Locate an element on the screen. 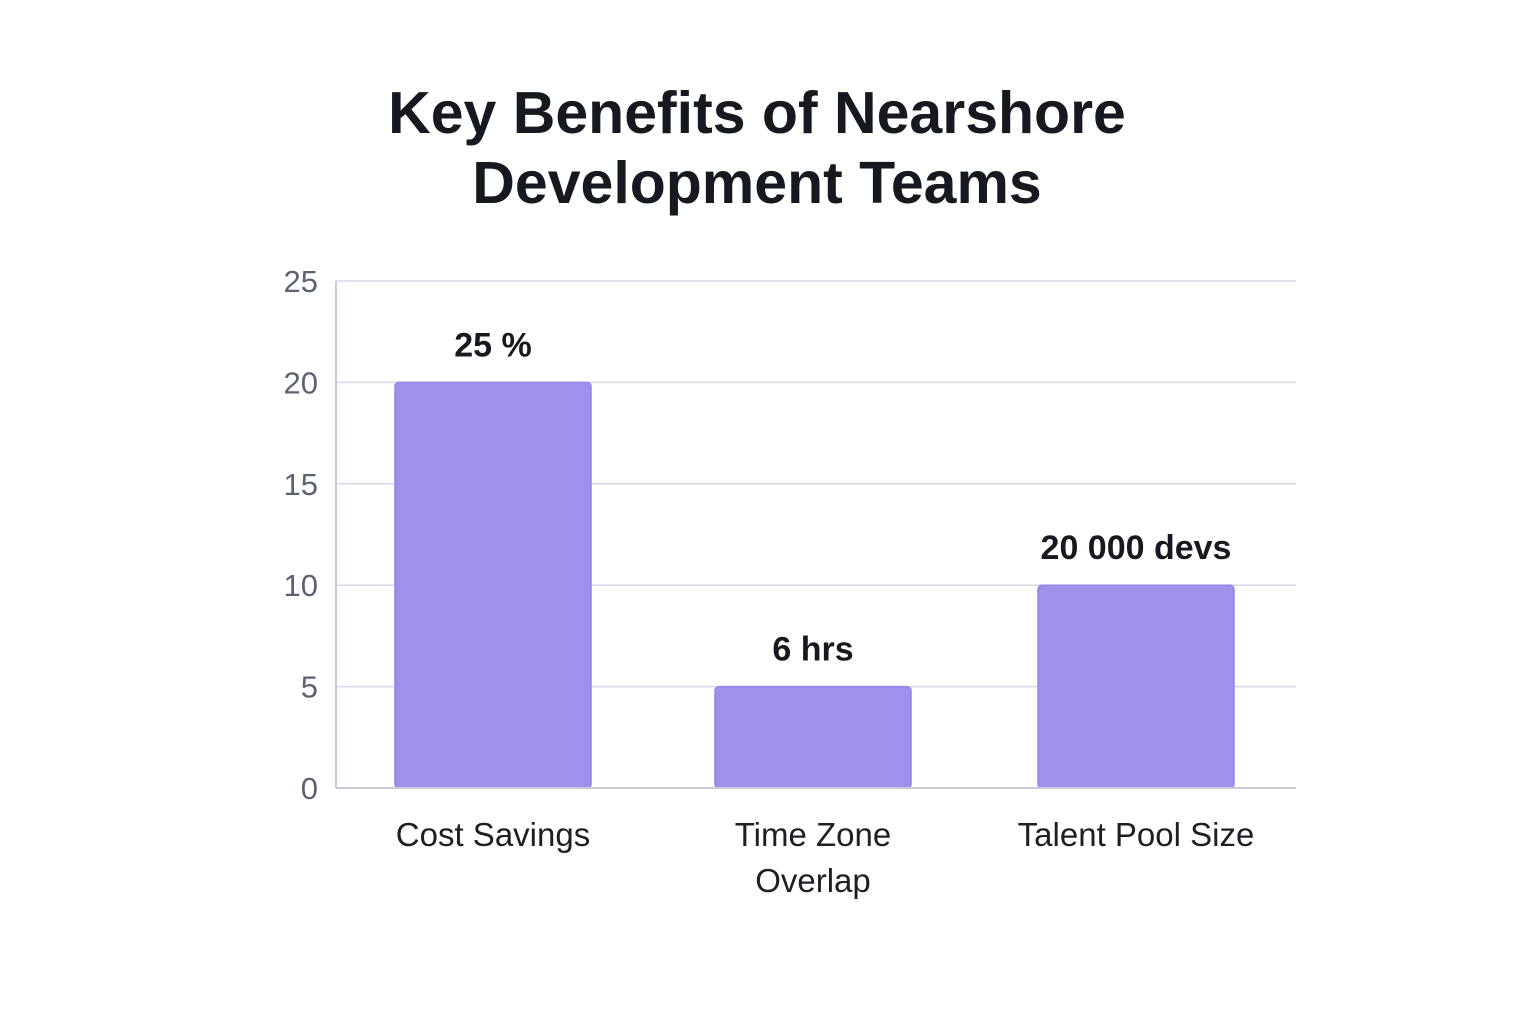  category-label: Overlap is located at coordinates (813, 880).